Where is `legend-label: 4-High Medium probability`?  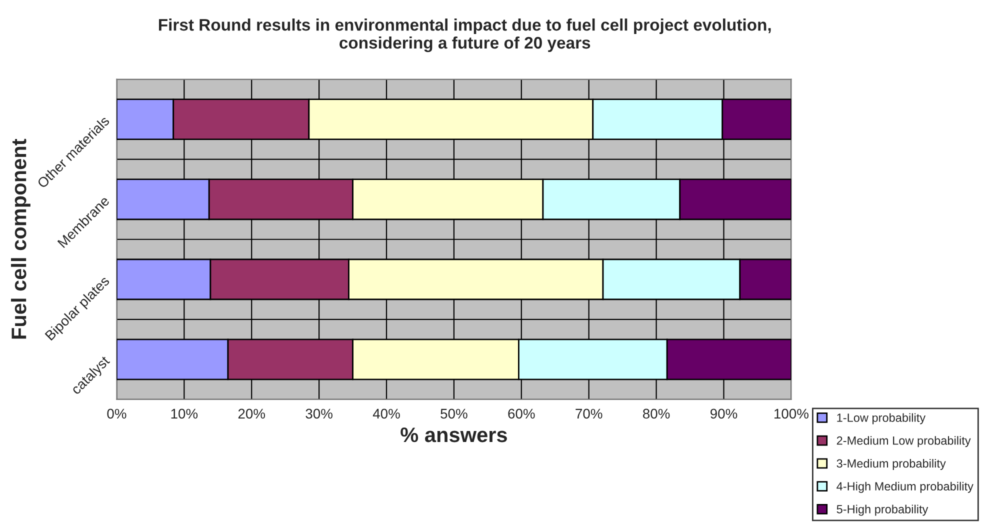 legend-label: 4-High Medium probability is located at coordinates (905, 487).